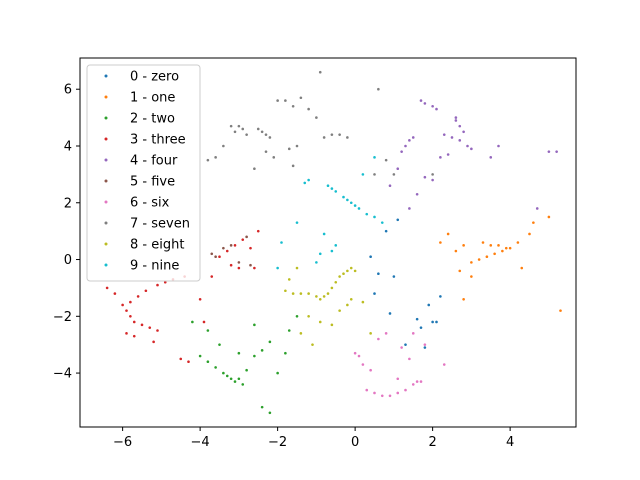  Describe the element at coordinates (154, 77) in the screenshot. I see `legend-label: 0 - zero` at that location.